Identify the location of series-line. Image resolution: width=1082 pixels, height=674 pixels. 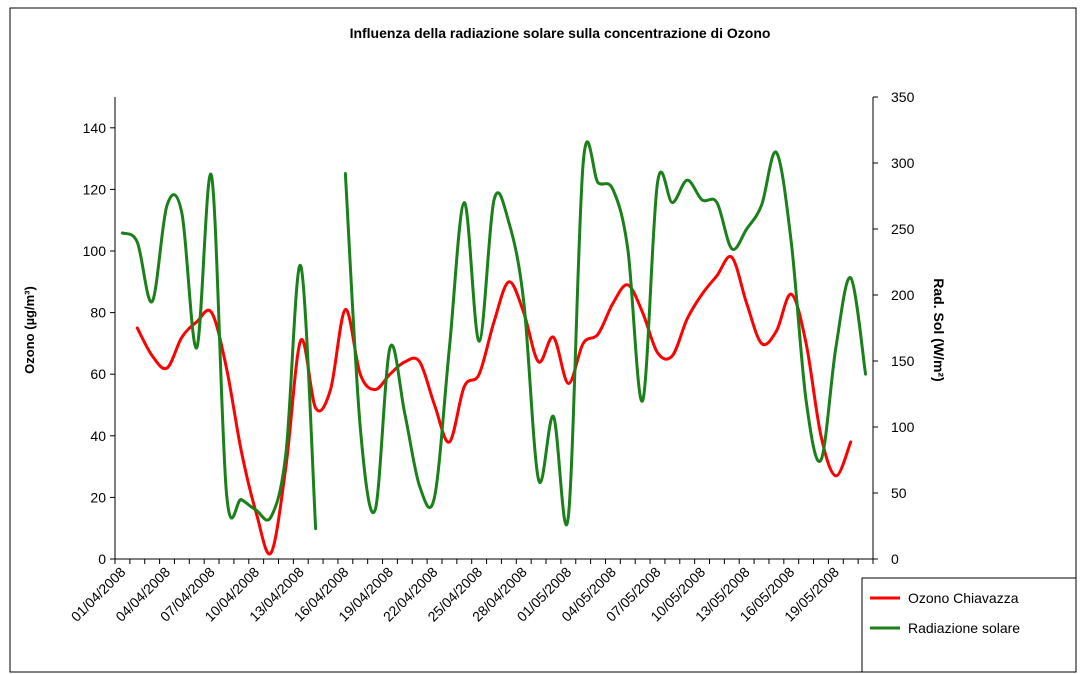
(219, 351).